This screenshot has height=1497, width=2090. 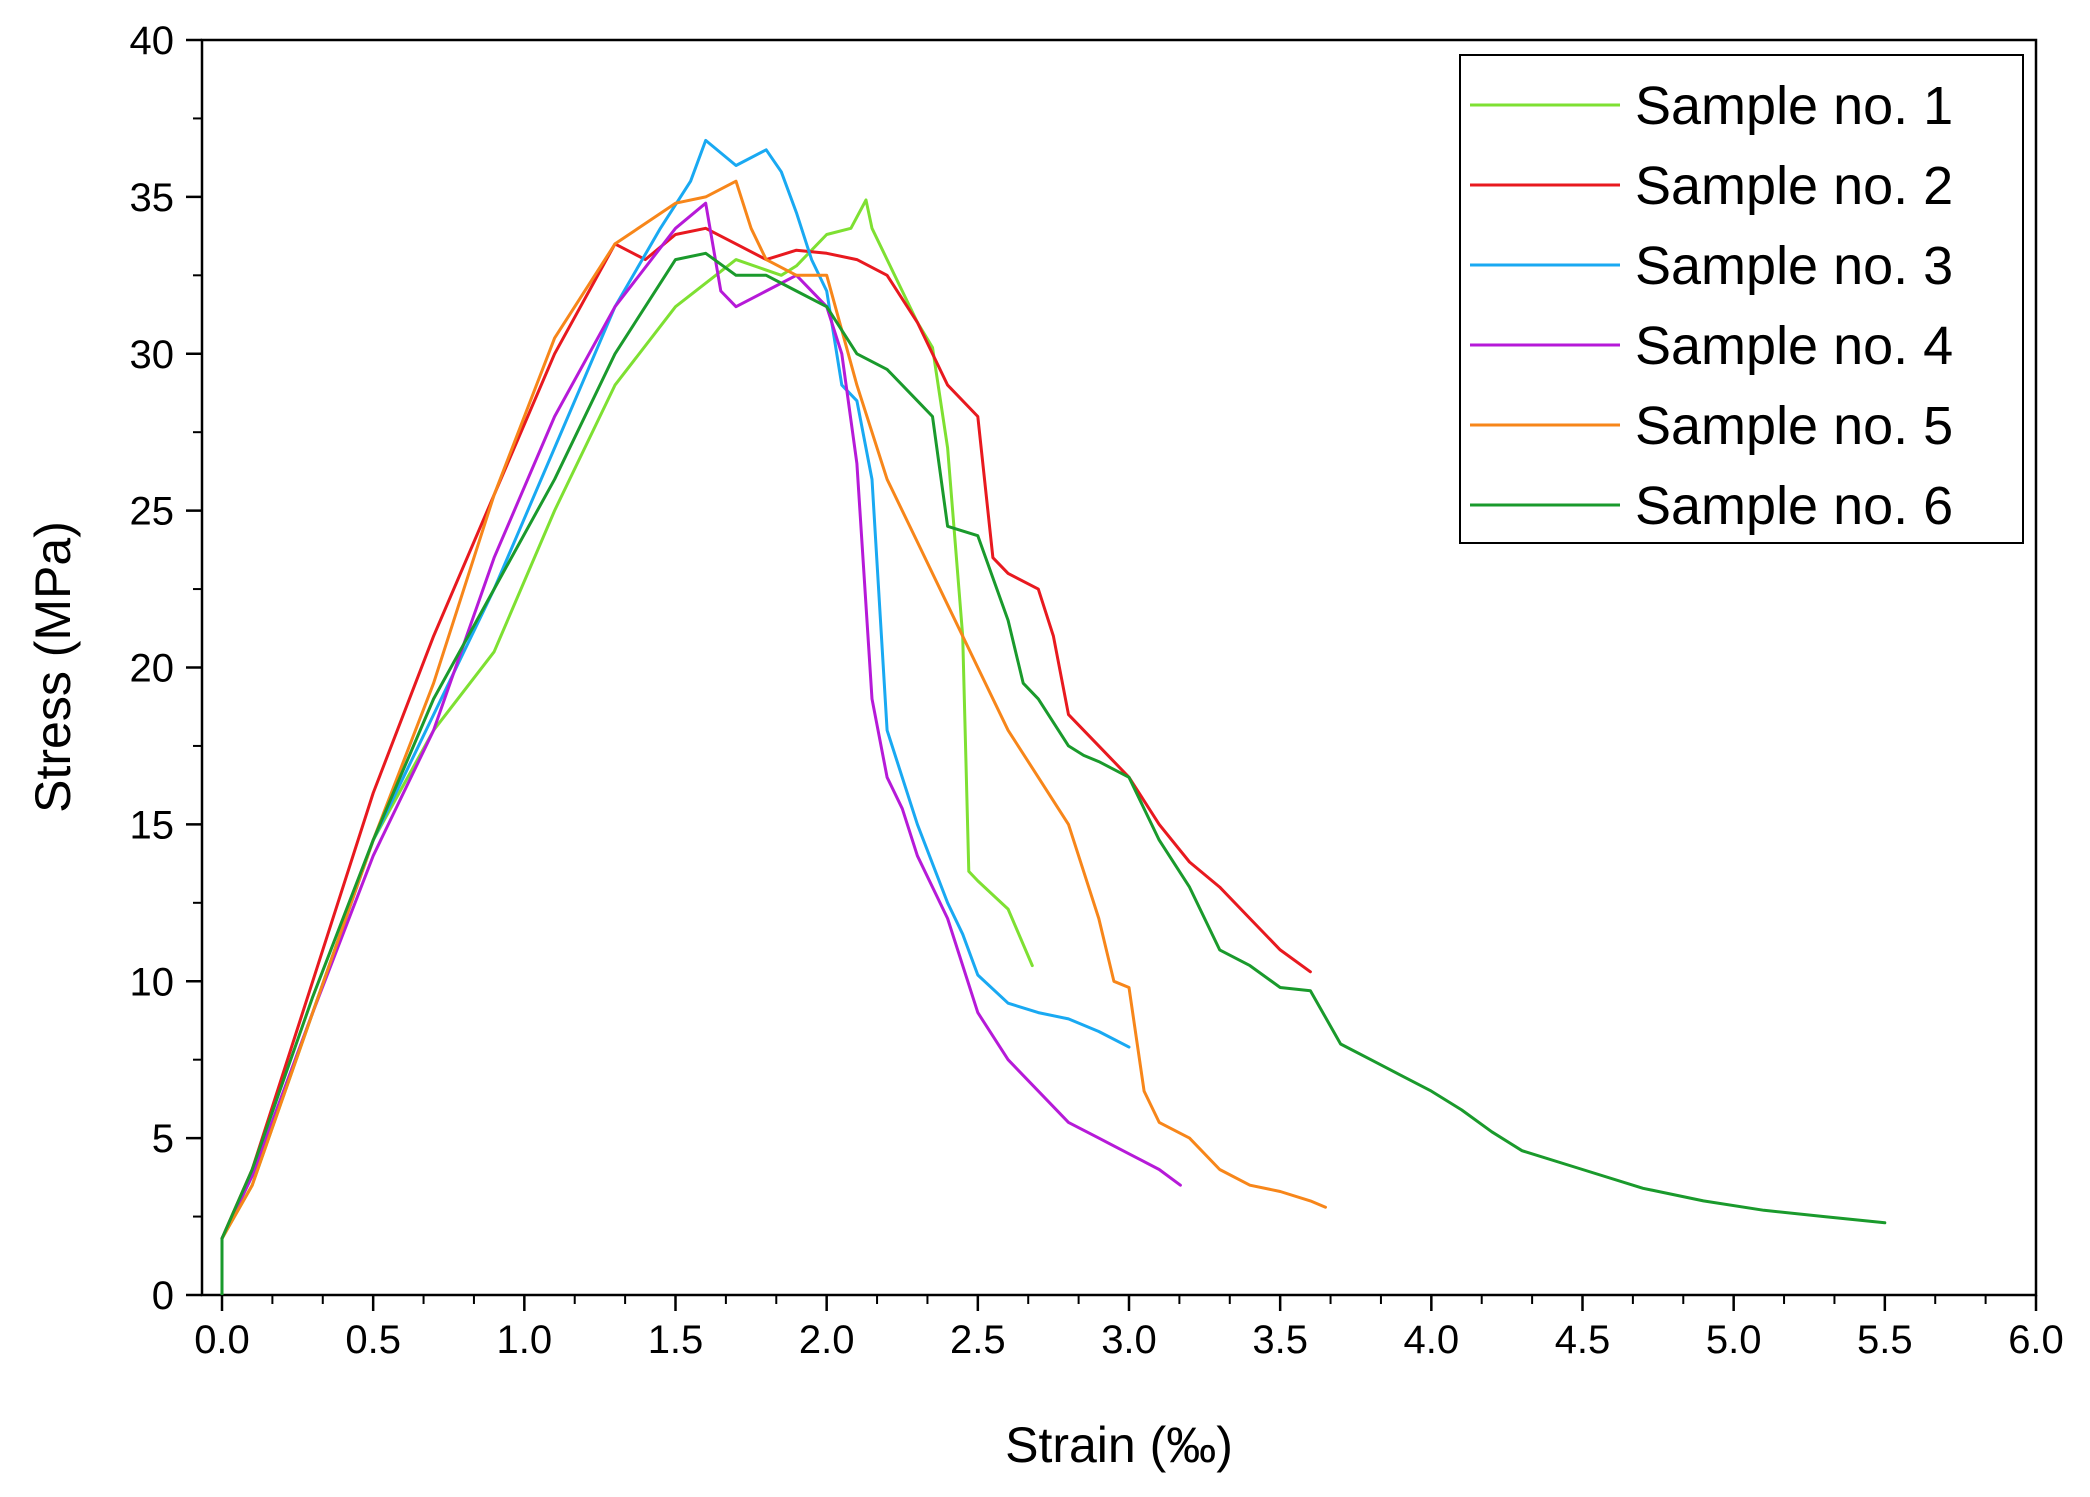 I want to click on x-tick-label: 0.0, so click(x=222, y=1340).